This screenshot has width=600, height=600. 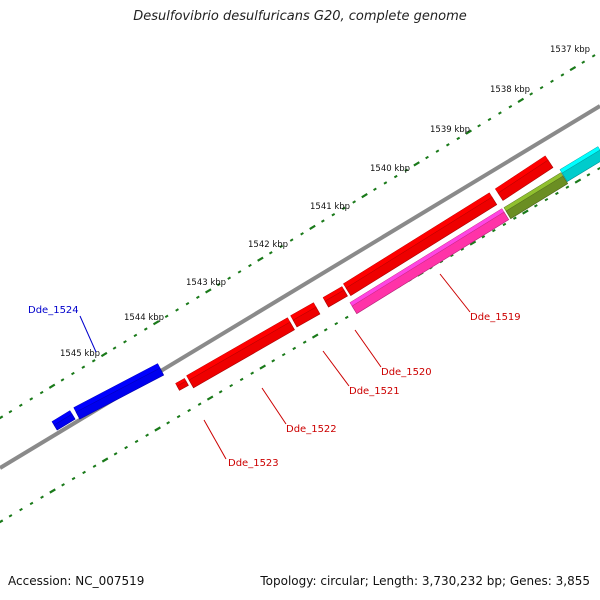 What do you see at coordinates (311, 429) in the screenshot?
I see `gene-label: Dde_1522` at bounding box center [311, 429].